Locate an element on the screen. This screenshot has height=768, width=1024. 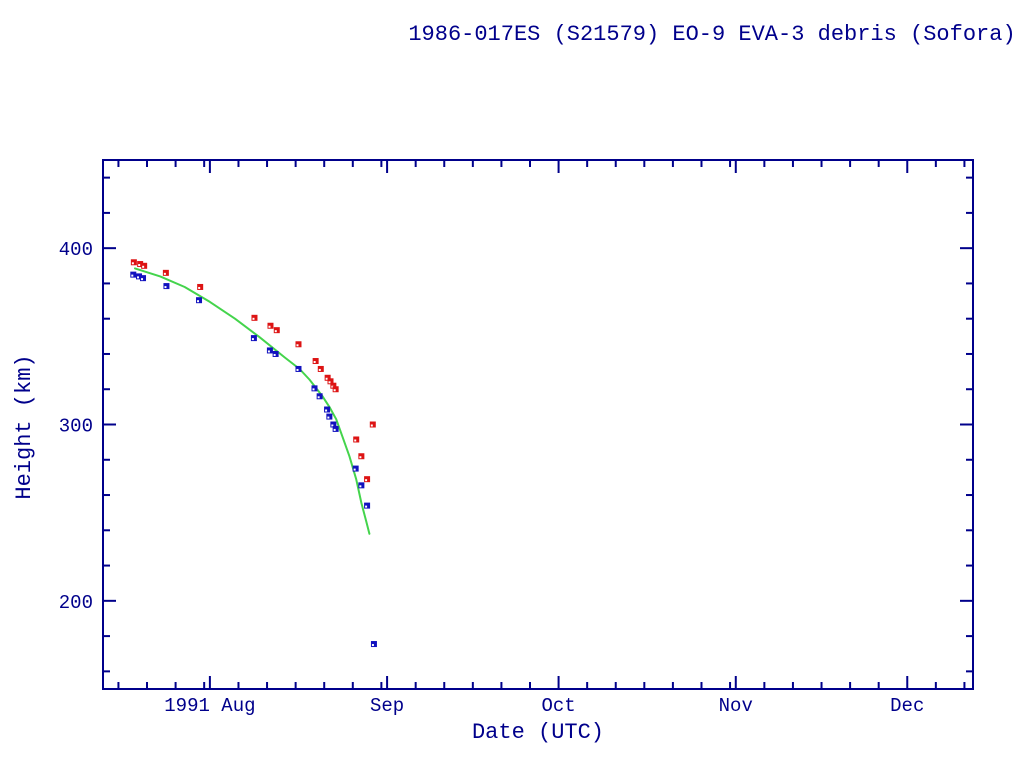
y-tick-label: 200 is located at coordinates (76, 603).